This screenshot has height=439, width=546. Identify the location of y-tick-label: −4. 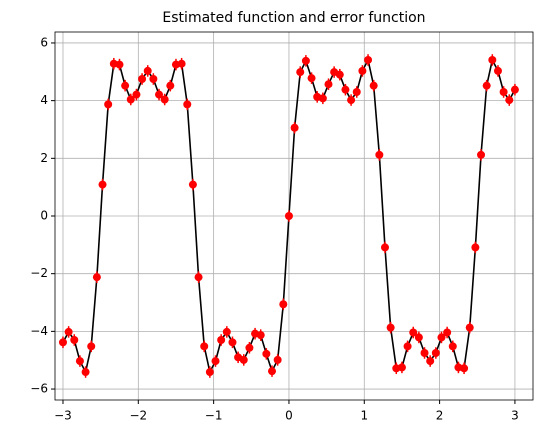
(39, 331).